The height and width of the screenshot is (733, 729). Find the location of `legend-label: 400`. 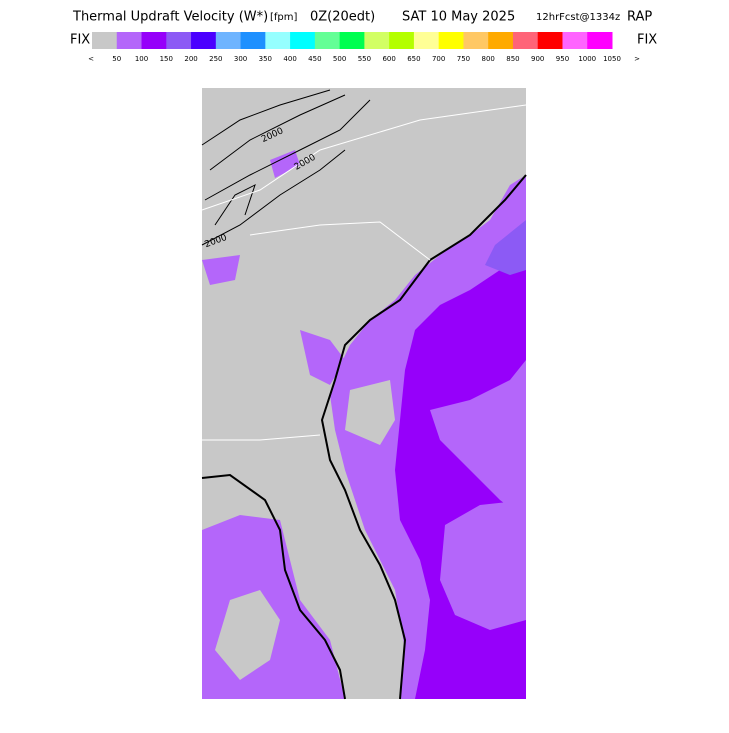

legend-label: 400 is located at coordinates (289, 59).